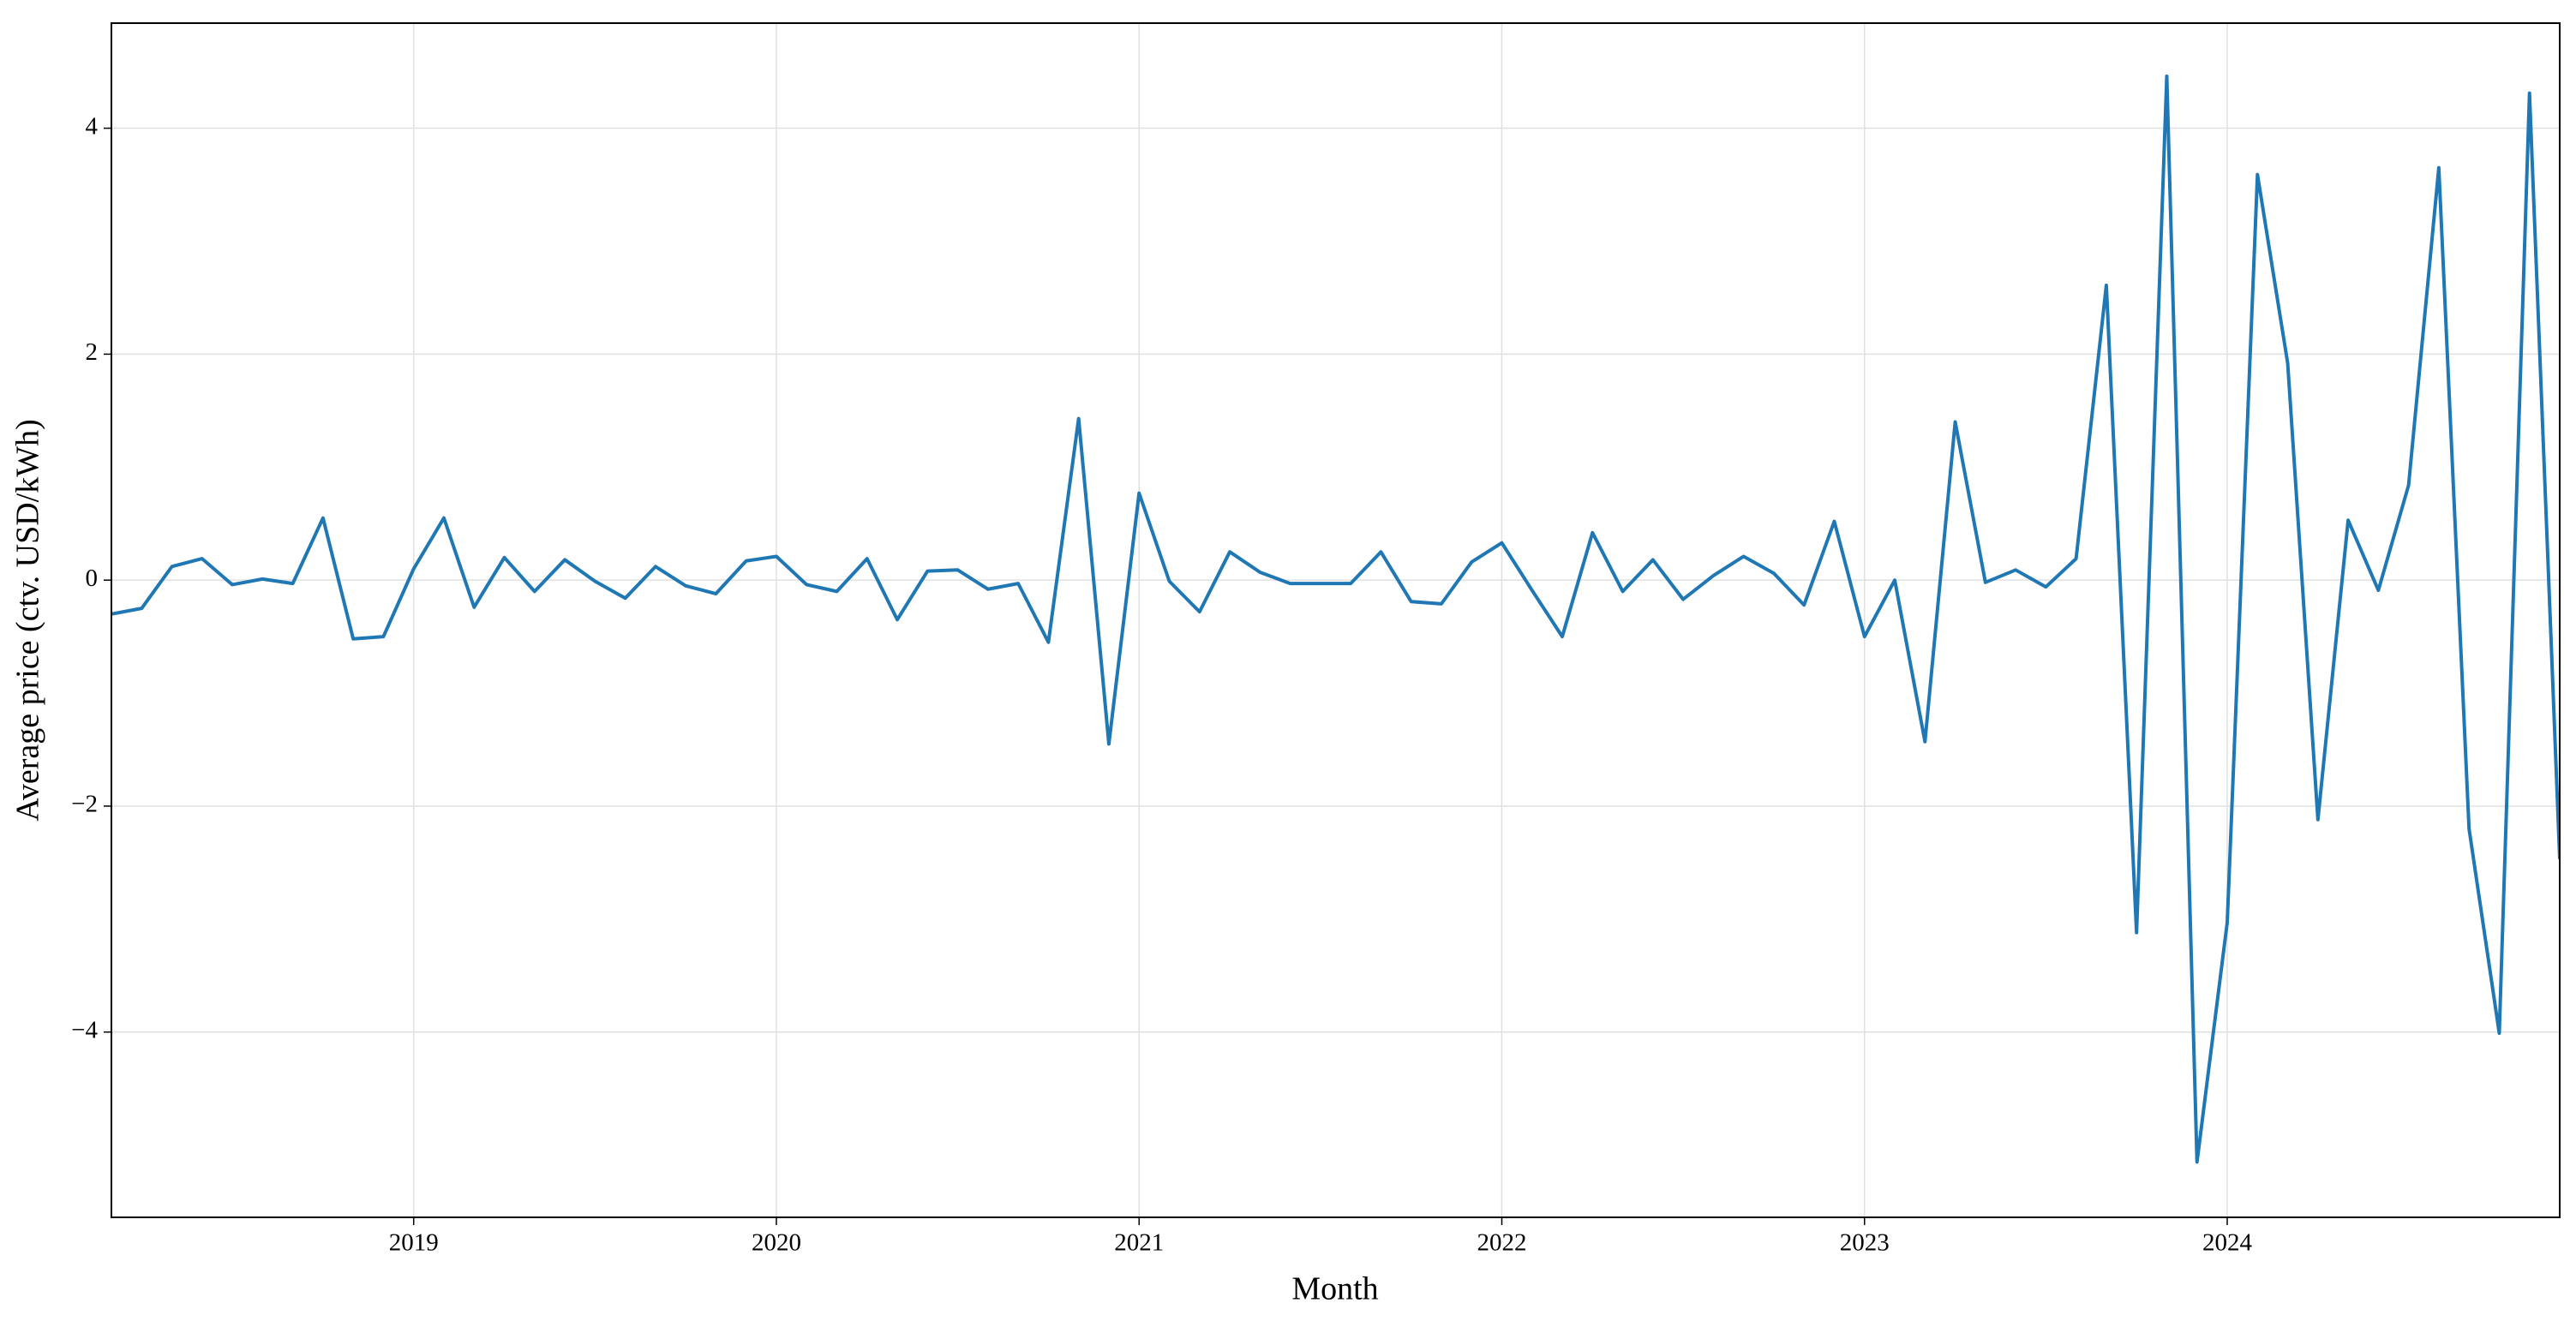 Image resolution: width=2576 pixels, height=1321 pixels. Describe the element at coordinates (1334, 1289) in the screenshot. I see `x-axis-label: Month` at that location.